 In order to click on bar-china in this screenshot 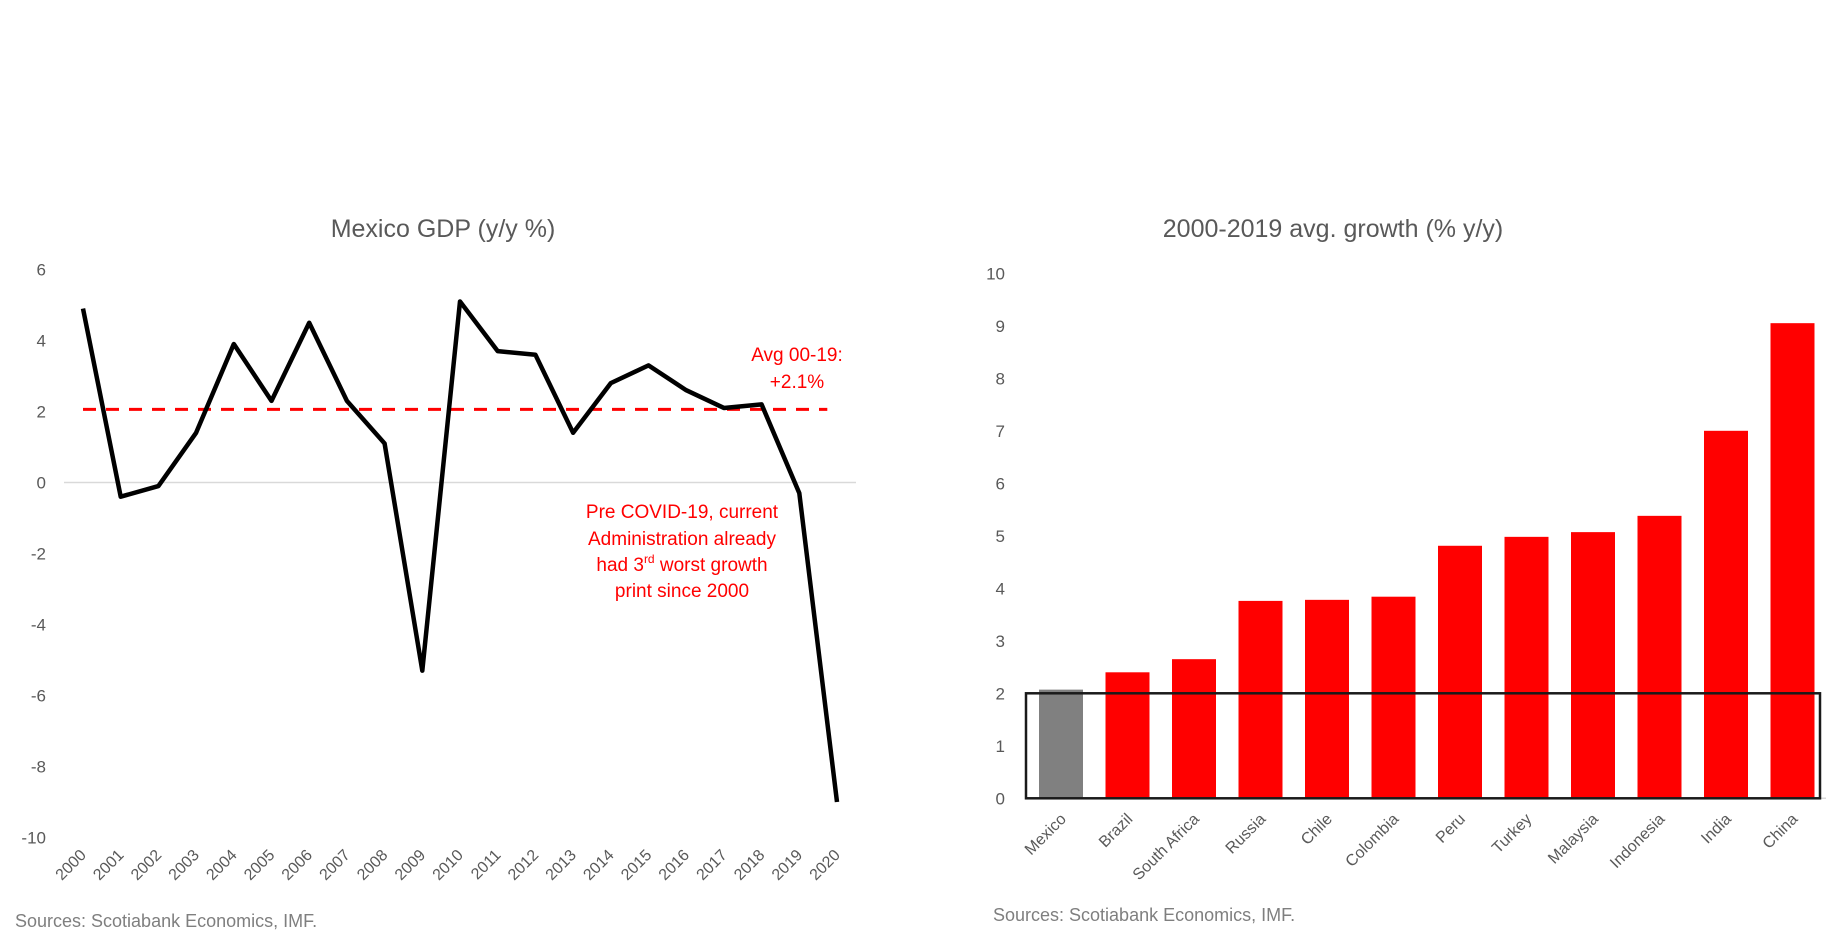, I will do `click(1792, 561)`.